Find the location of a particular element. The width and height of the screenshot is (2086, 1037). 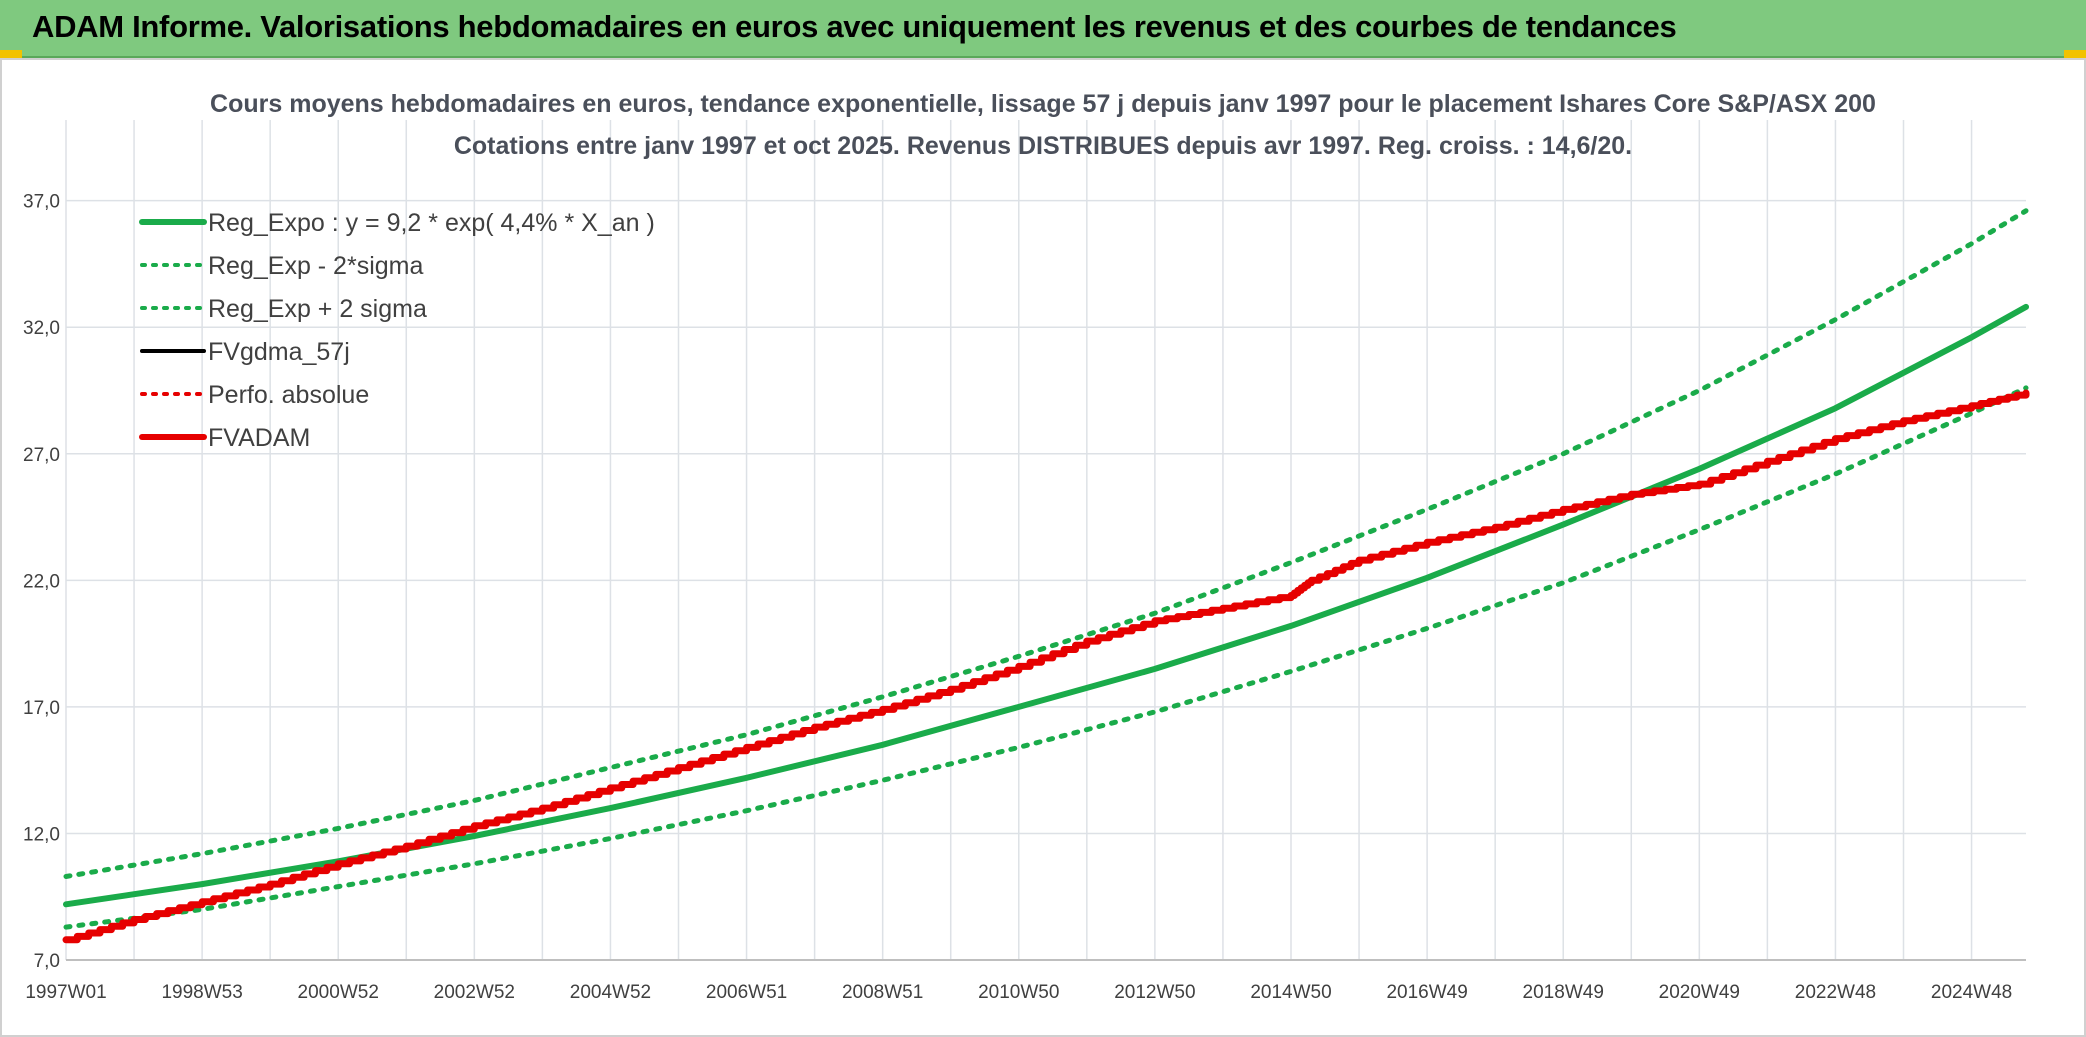

legend-label: FVgdma_57j is located at coordinates (279, 352).